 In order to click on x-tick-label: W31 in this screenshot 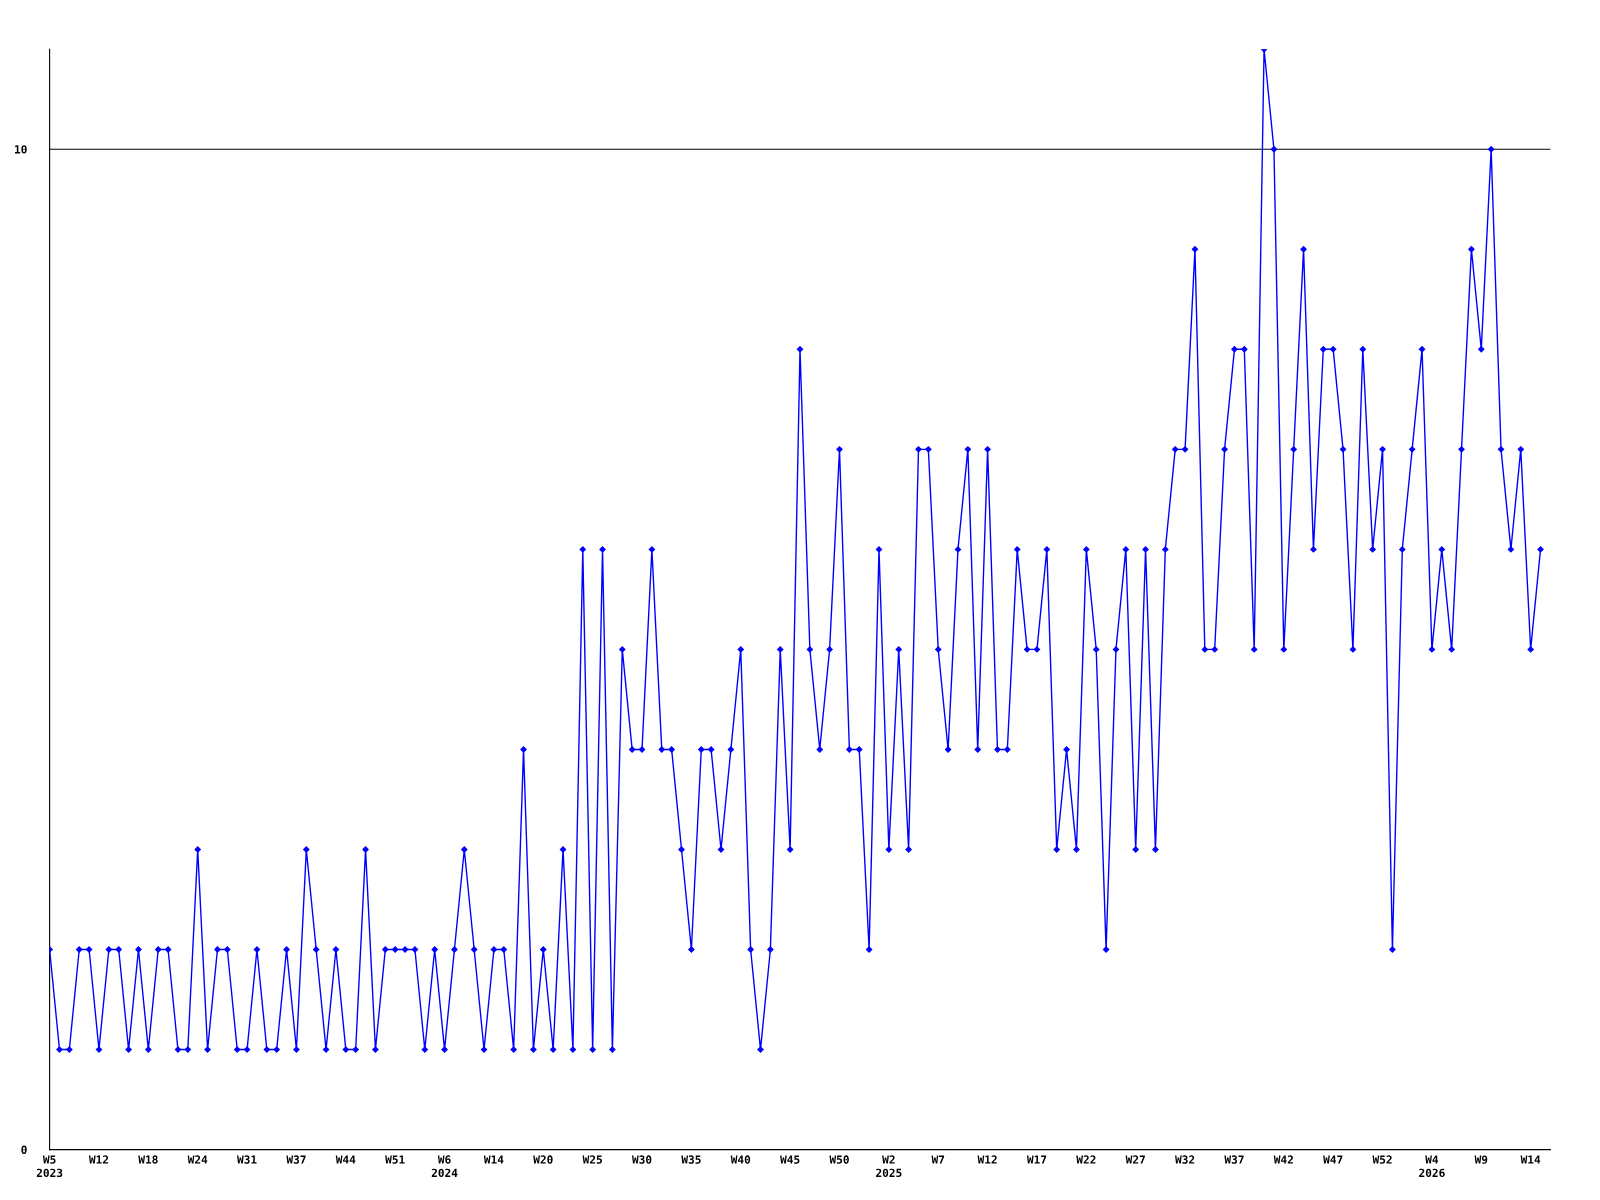, I will do `click(247, 1159)`.